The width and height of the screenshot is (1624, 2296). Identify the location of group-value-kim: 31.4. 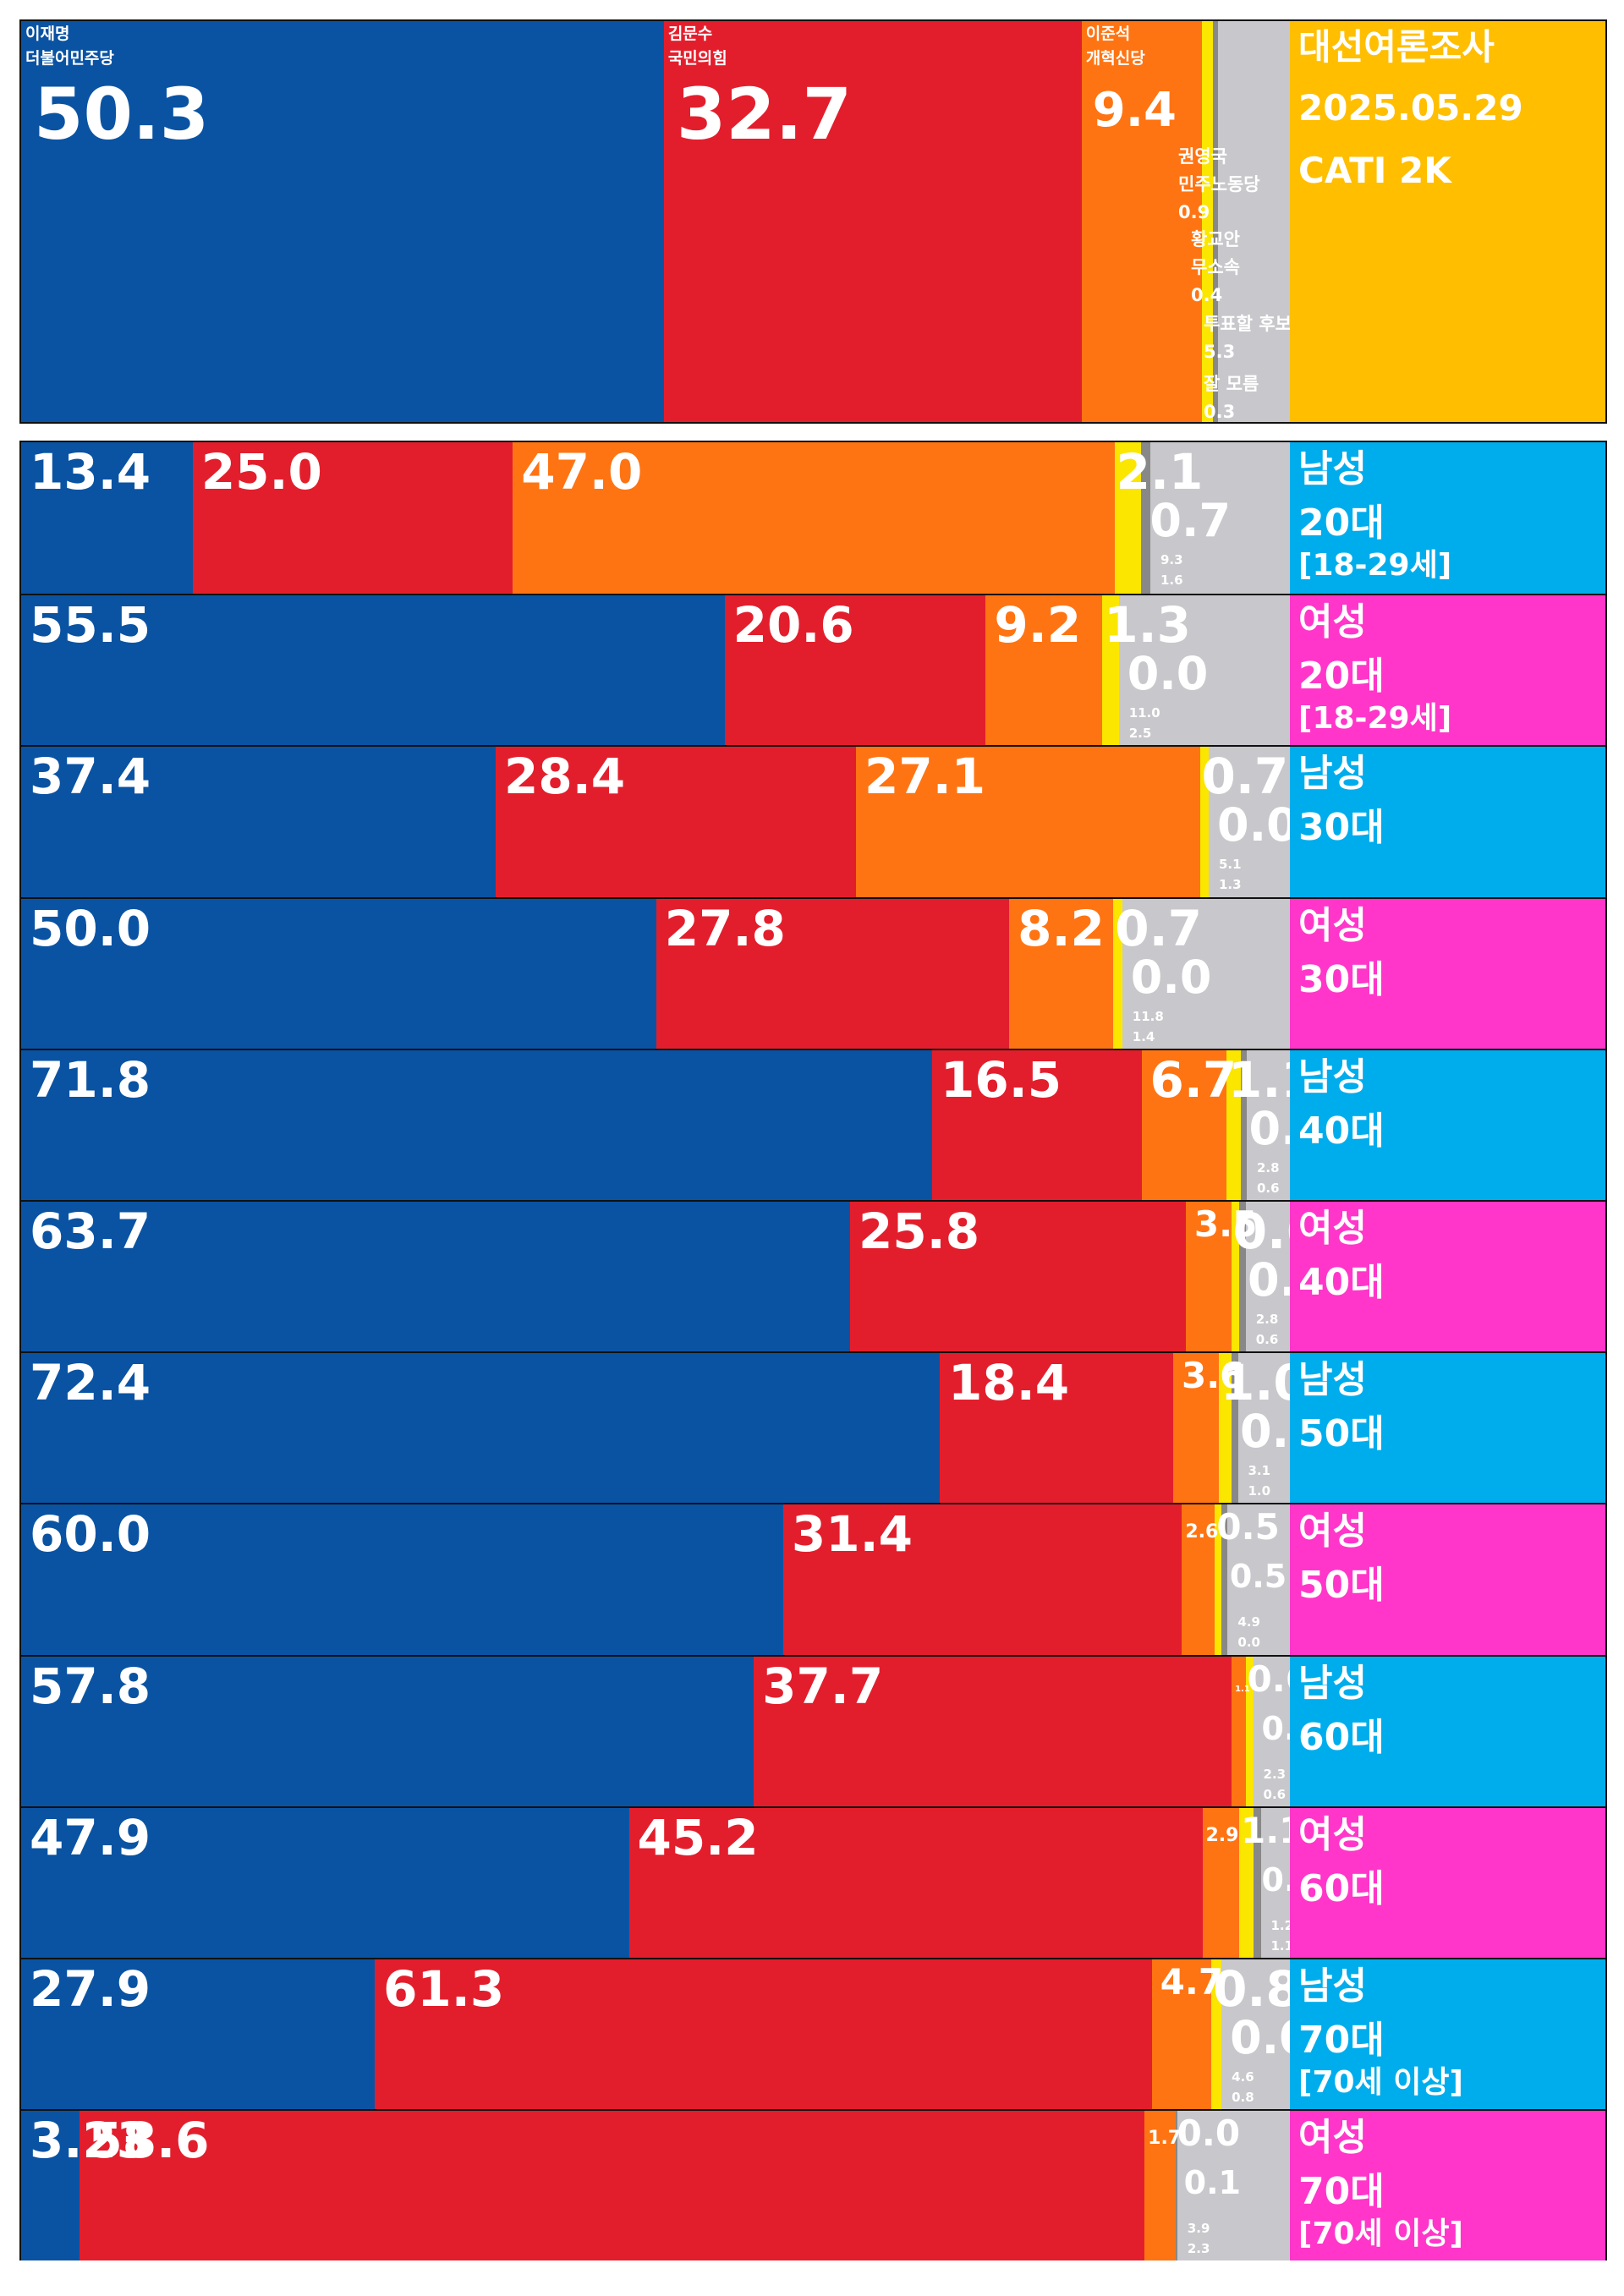
(852, 1534).